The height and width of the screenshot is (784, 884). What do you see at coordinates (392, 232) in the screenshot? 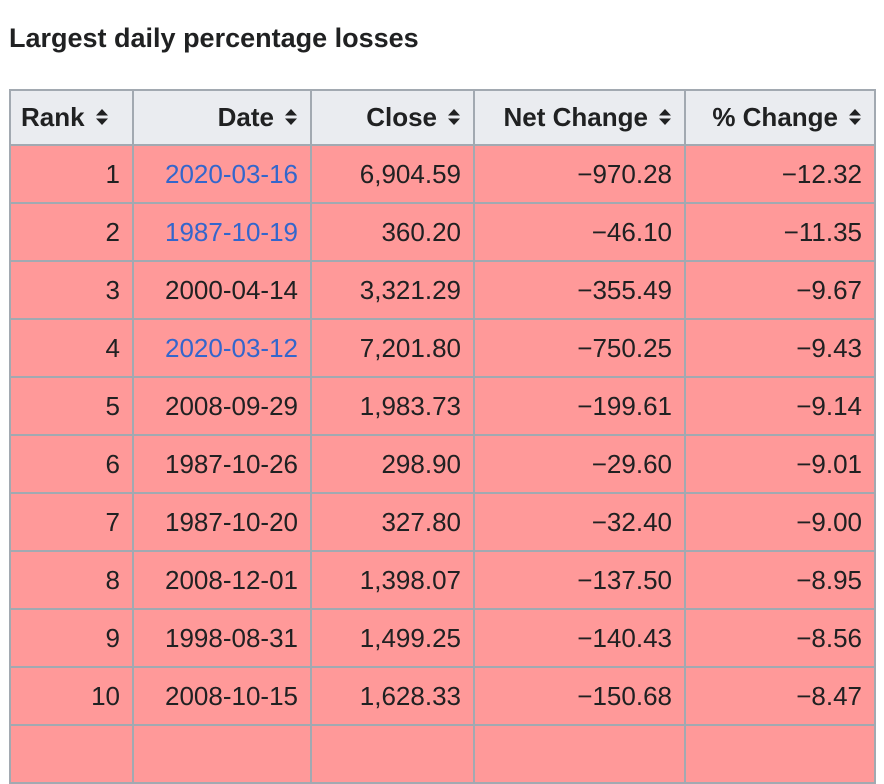
I see `close-cell: 360.20` at bounding box center [392, 232].